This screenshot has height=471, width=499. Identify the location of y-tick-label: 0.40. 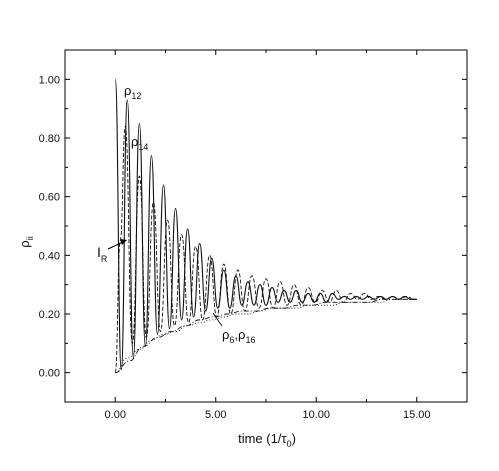
(49, 256).